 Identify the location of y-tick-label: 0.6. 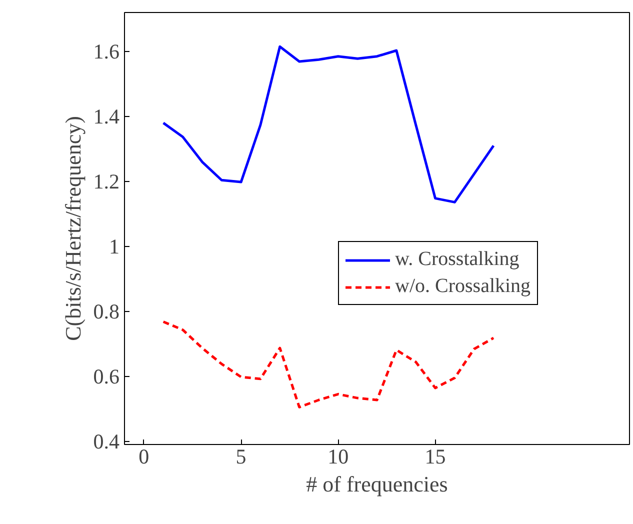
(106, 376).